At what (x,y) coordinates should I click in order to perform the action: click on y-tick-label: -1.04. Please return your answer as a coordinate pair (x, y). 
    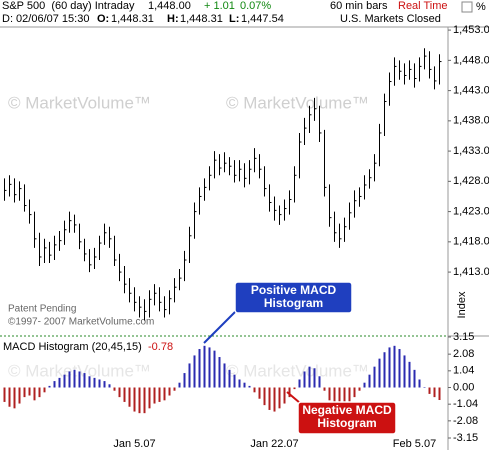
    Looking at the image, I should click on (465, 404).